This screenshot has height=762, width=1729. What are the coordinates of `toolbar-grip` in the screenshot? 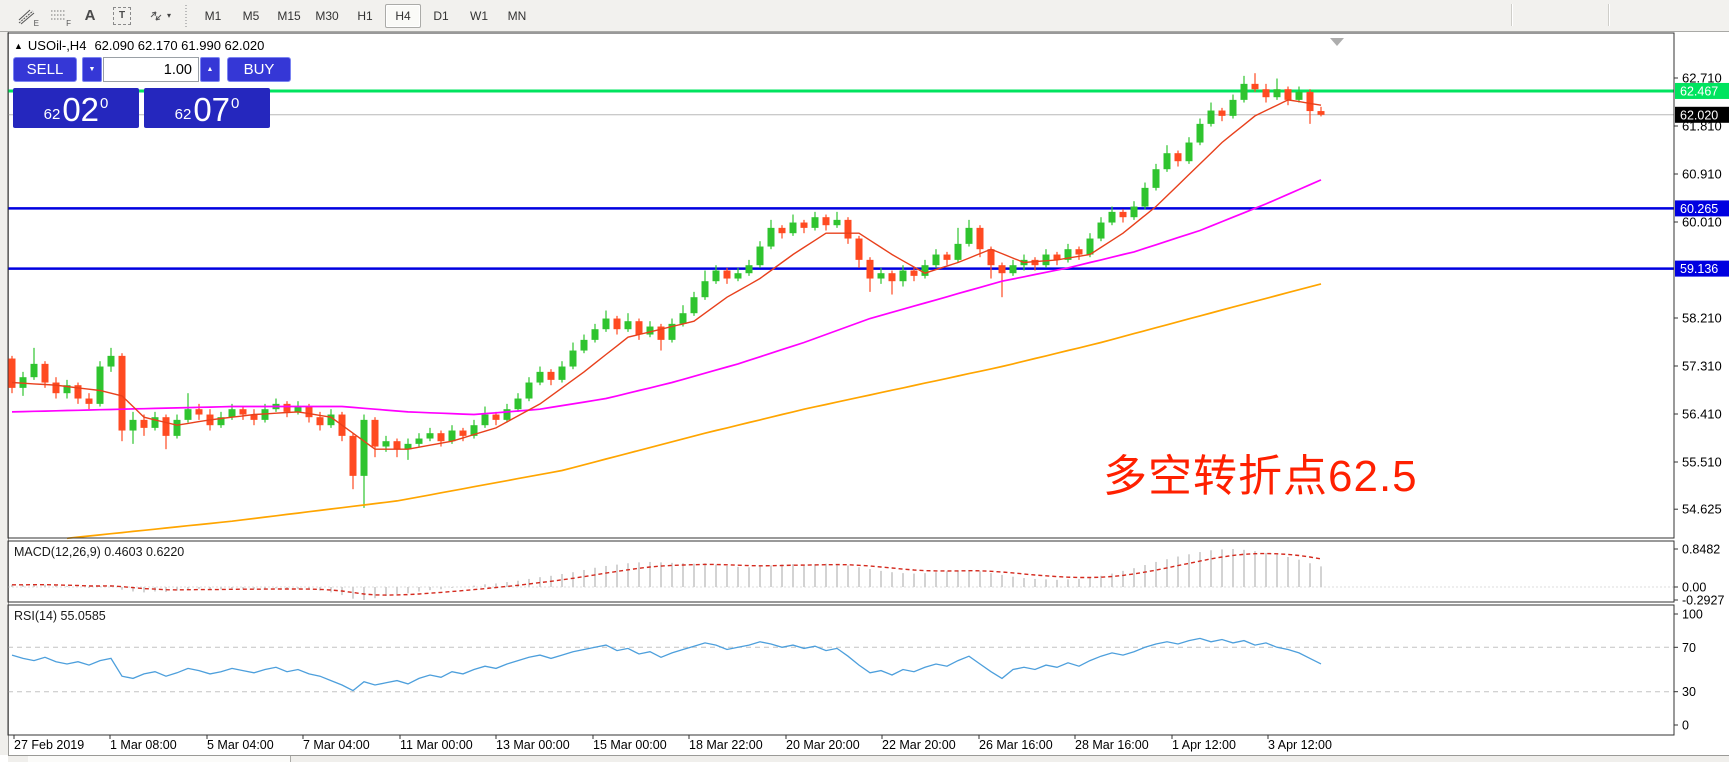 It's located at (187, 15).